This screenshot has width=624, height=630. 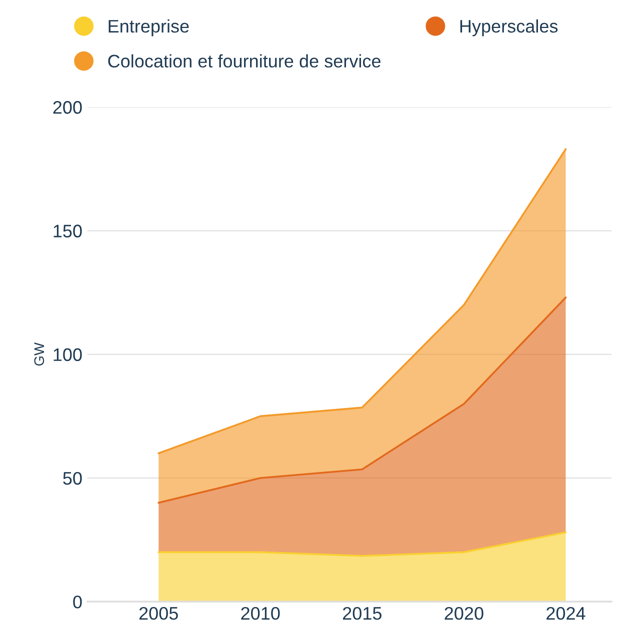 I want to click on x-tick-label: 2005, so click(x=158, y=613).